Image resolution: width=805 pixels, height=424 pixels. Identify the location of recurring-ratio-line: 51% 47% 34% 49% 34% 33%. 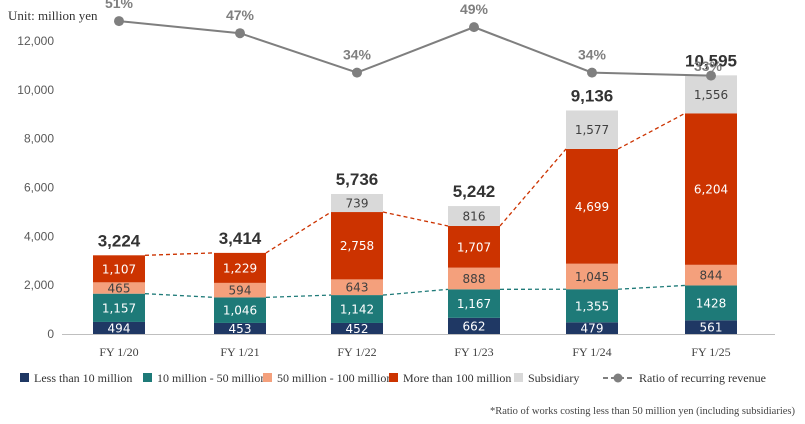
(414, 40).